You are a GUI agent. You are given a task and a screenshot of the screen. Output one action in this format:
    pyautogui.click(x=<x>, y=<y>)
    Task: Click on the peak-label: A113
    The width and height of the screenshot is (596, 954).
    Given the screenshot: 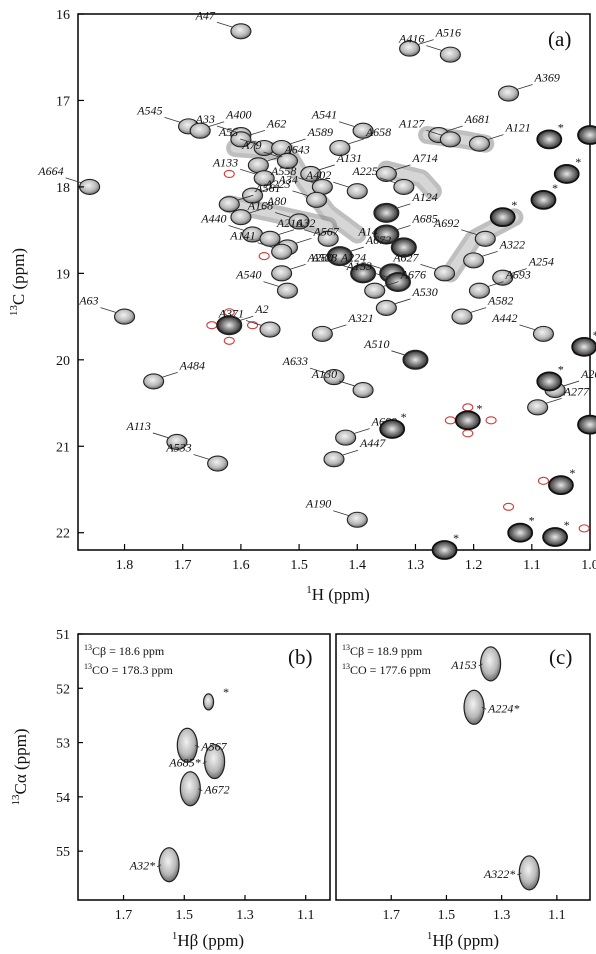 What is the action you would take?
    pyautogui.click(x=137, y=426)
    